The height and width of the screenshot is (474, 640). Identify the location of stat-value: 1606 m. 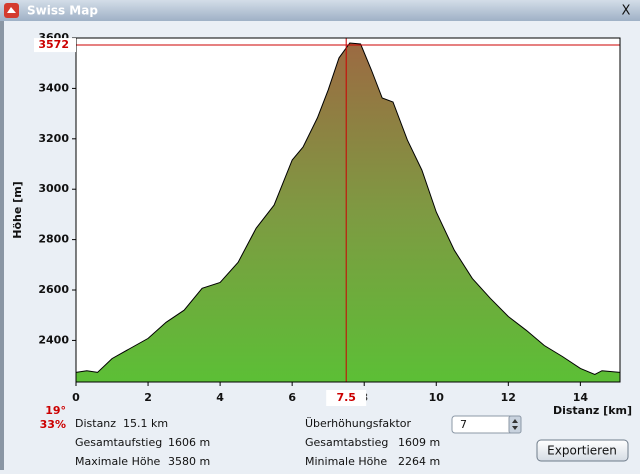
(189, 442).